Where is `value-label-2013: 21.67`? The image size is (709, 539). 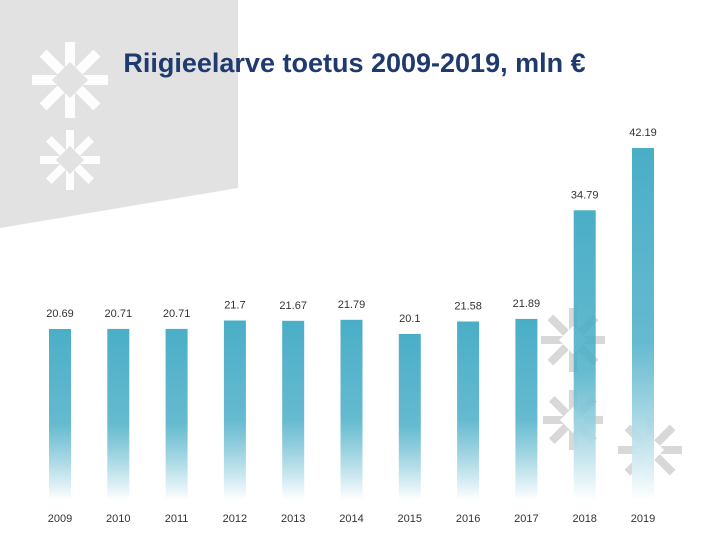 value-label-2013: 21.67 is located at coordinates (293, 306).